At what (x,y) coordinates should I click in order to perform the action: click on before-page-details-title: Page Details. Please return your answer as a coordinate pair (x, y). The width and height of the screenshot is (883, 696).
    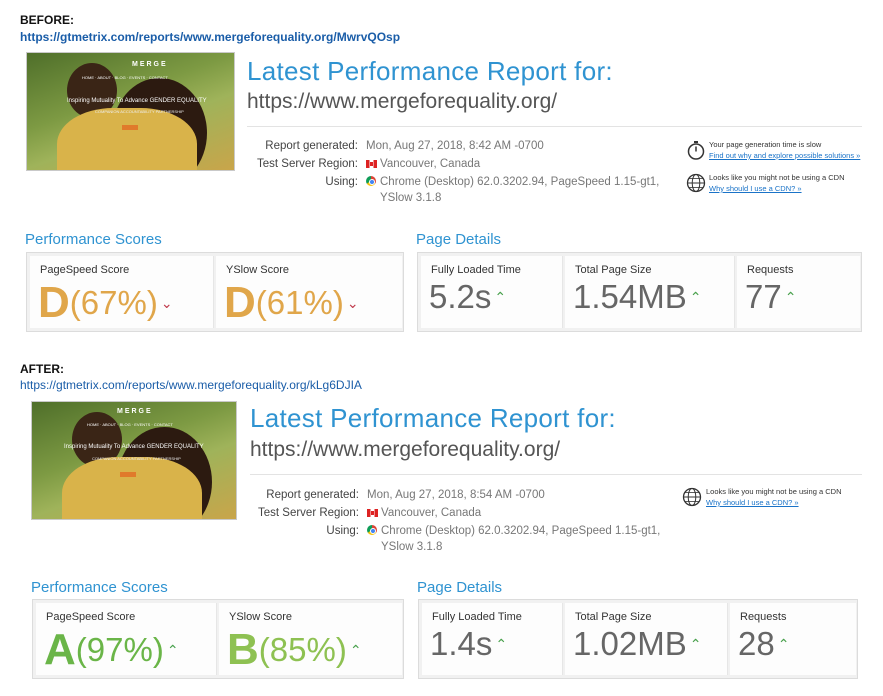
    Looking at the image, I should click on (459, 239).